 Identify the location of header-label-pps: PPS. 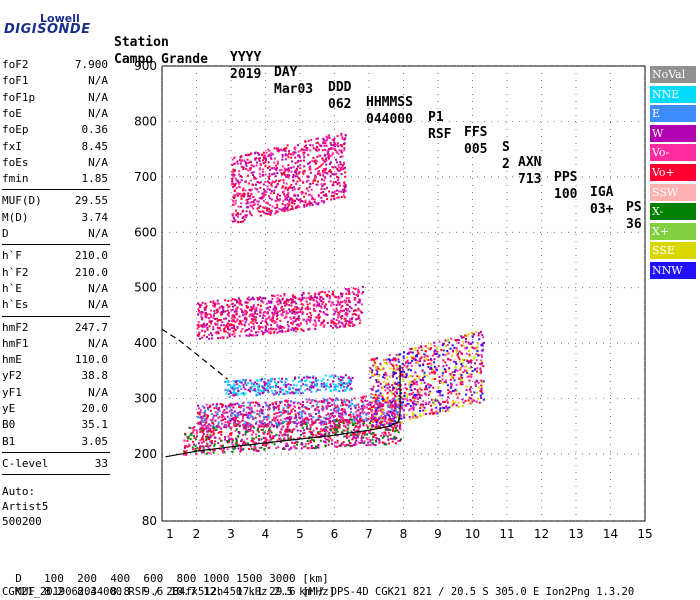
(566, 177).